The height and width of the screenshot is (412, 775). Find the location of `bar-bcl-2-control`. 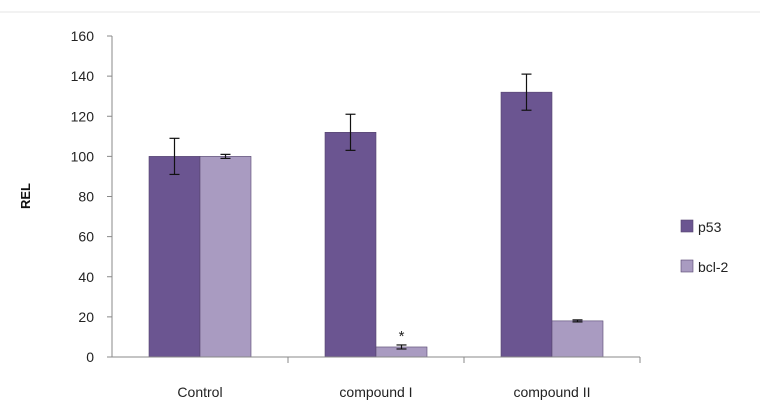

bar-bcl-2-control is located at coordinates (225, 257).